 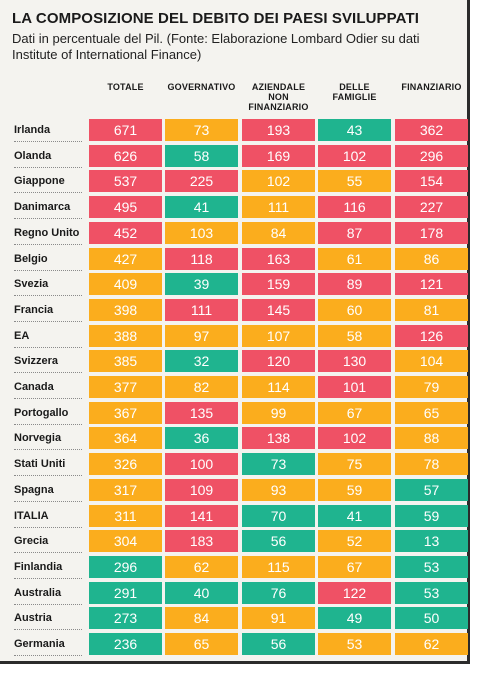 I want to click on value-cell-governativo: 73, so click(x=201, y=130).